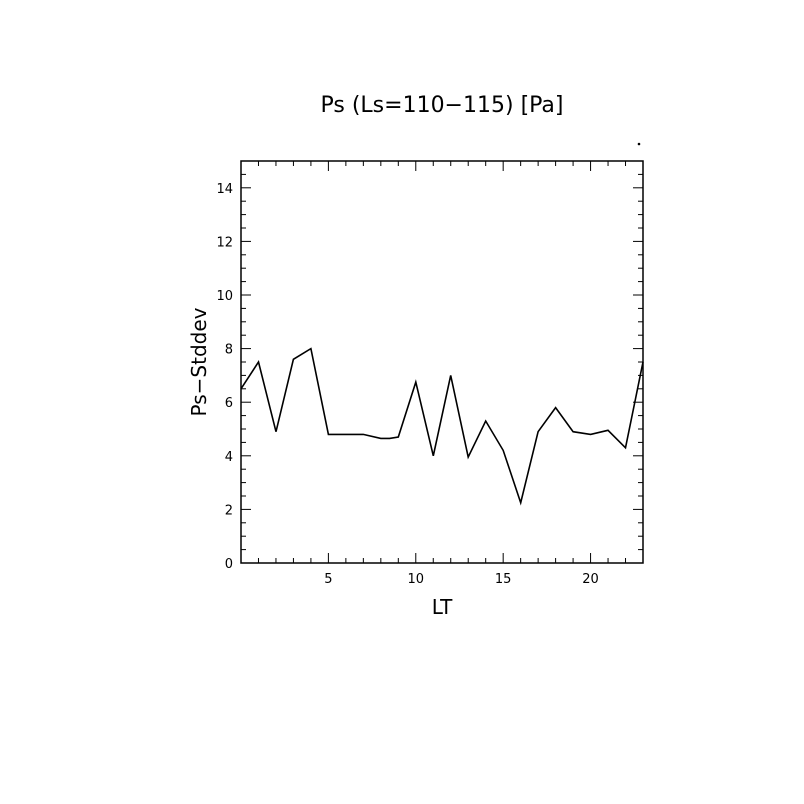 The height and width of the screenshot is (804, 804). I want to click on y-tick-label: 14, so click(224, 189).